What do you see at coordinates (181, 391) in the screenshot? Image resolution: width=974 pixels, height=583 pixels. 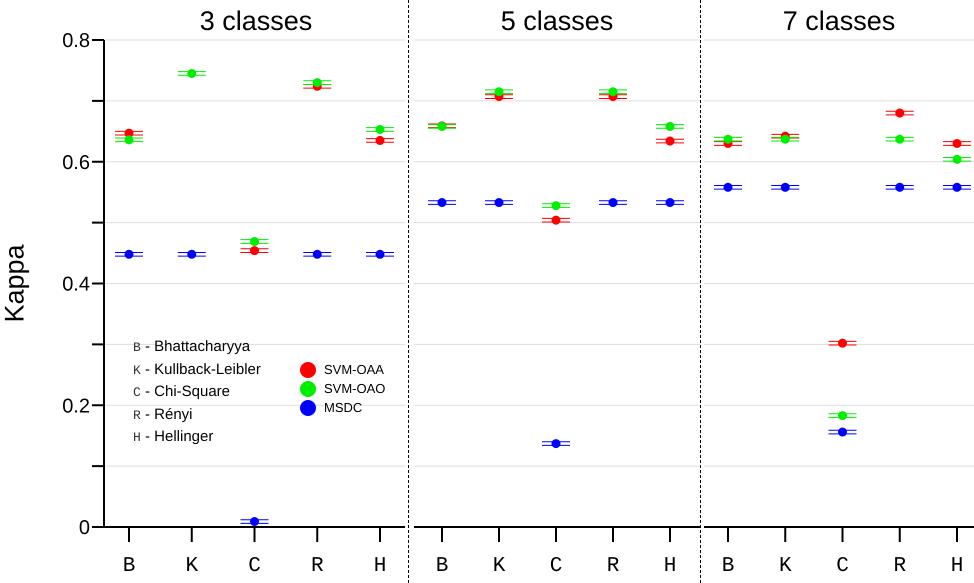 I see `annotation: C - Chi-Square` at bounding box center [181, 391].